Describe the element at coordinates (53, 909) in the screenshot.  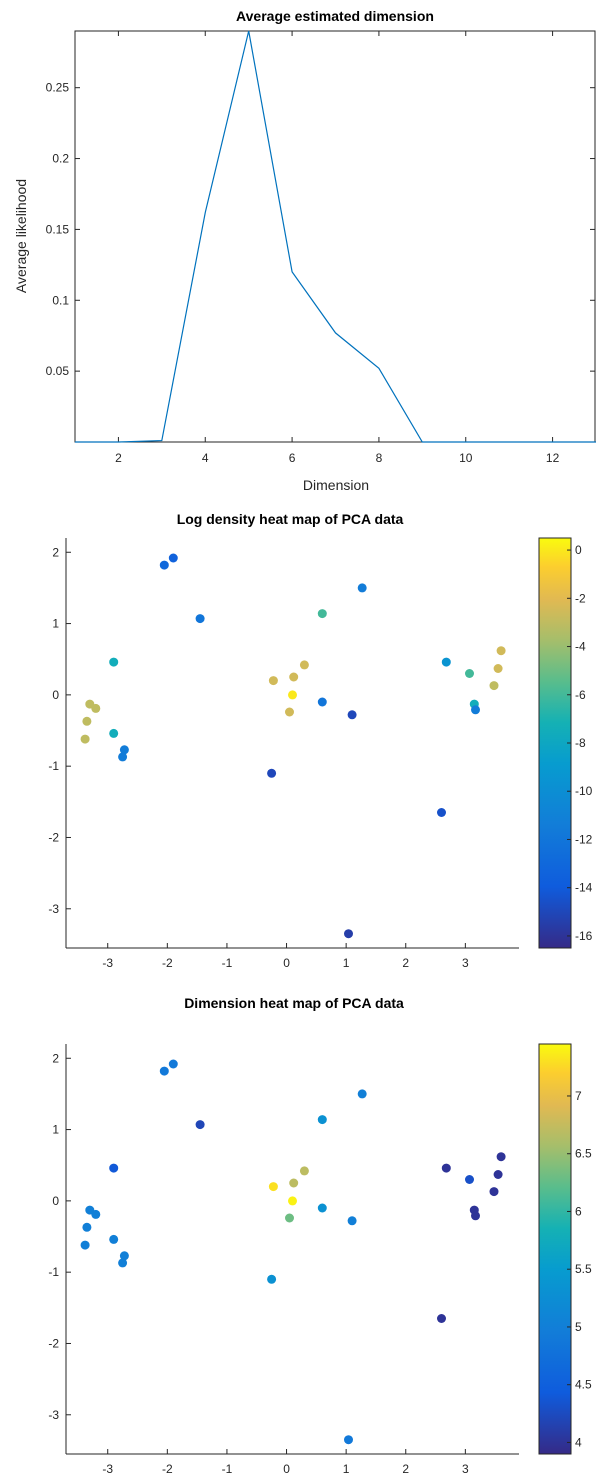
I see `chart2-ytick-label: -3` at that location.